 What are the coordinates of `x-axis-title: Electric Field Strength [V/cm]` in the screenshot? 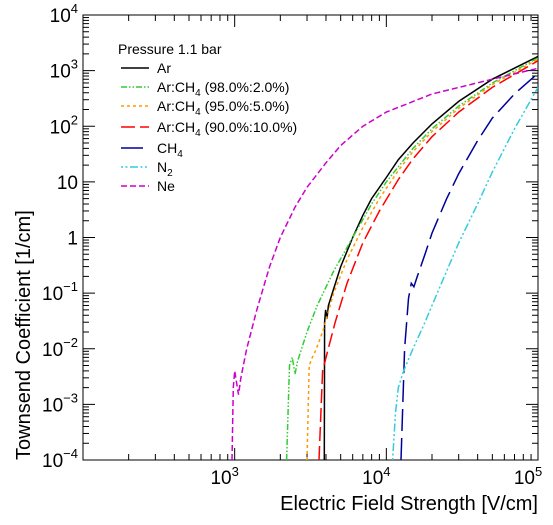 It's located at (409, 504).